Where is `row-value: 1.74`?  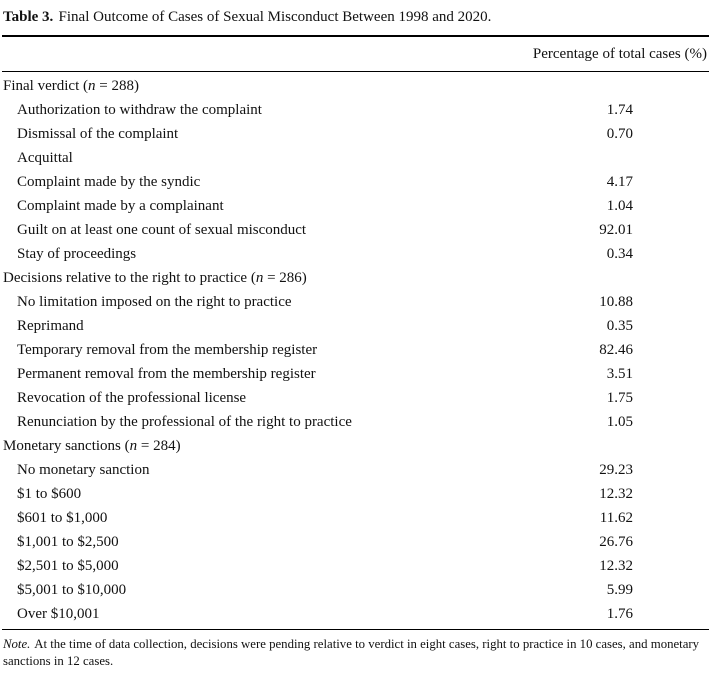
row-value: 1.74 is located at coordinates (619, 109).